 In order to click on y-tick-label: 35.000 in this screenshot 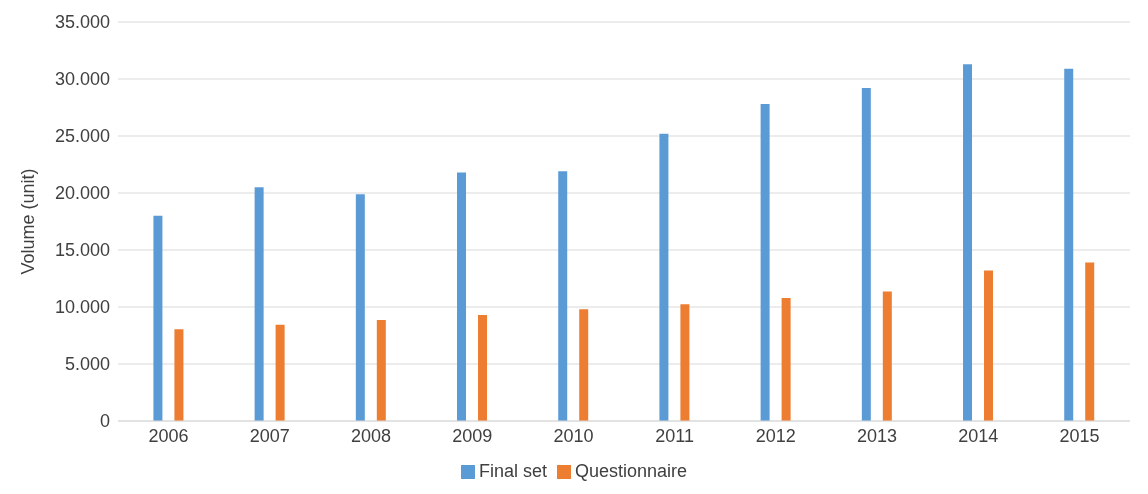, I will do `click(82, 22)`.